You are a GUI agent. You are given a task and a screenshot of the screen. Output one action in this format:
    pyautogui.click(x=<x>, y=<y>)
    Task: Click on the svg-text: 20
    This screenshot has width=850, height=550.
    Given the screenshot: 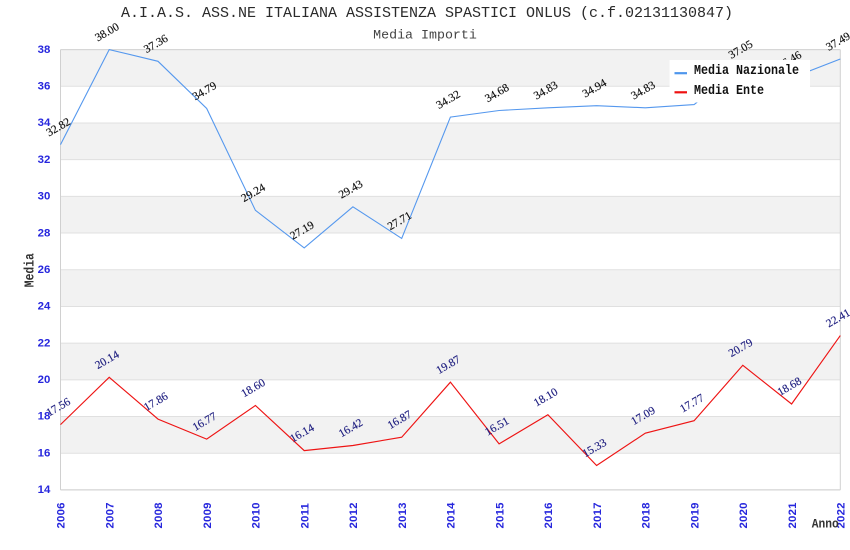 What is the action you would take?
    pyautogui.click(x=44, y=380)
    